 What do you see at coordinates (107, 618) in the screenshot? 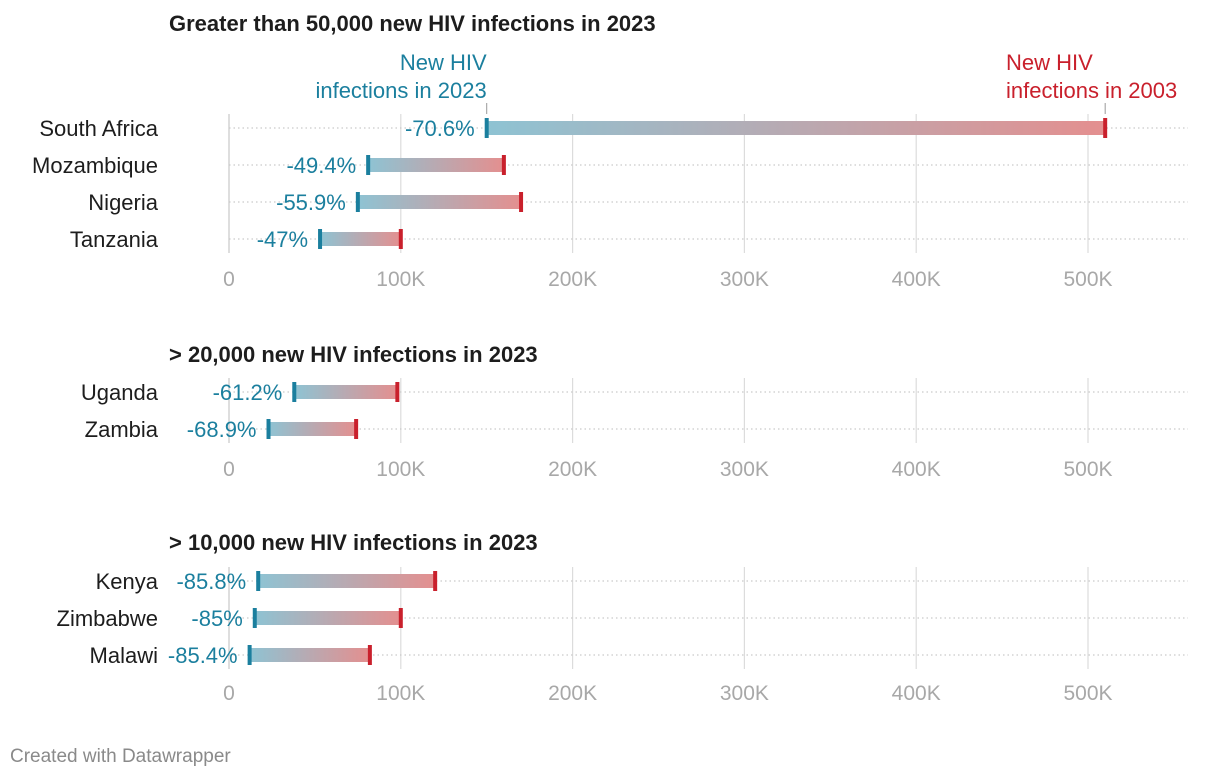
I see `country-label: Zimbabwe` at bounding box center [107, 618].